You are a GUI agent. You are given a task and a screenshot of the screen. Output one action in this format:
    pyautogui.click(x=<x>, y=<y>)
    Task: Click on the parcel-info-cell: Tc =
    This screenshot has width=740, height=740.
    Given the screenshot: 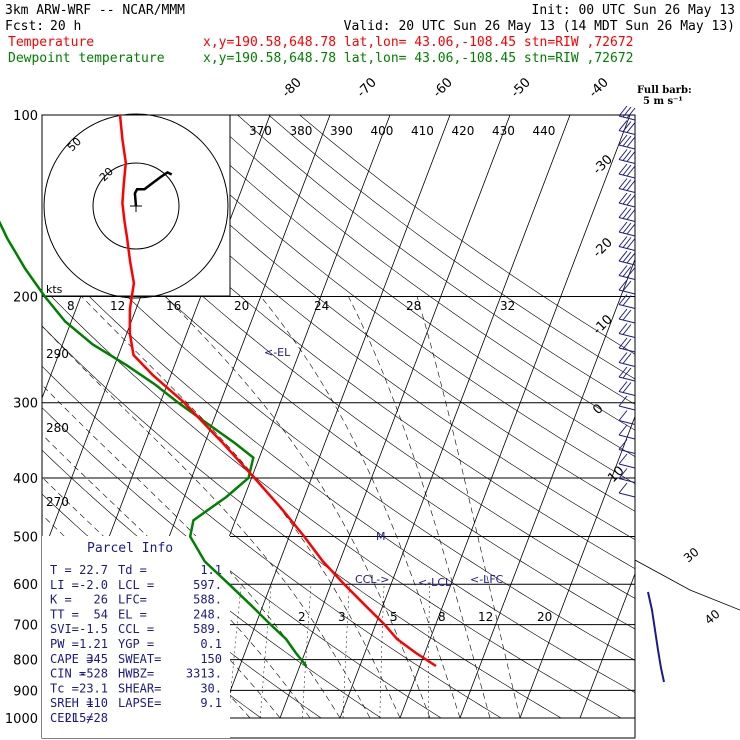 What is the action you would take?
    pyautogui.click(x=64, y=688)
    